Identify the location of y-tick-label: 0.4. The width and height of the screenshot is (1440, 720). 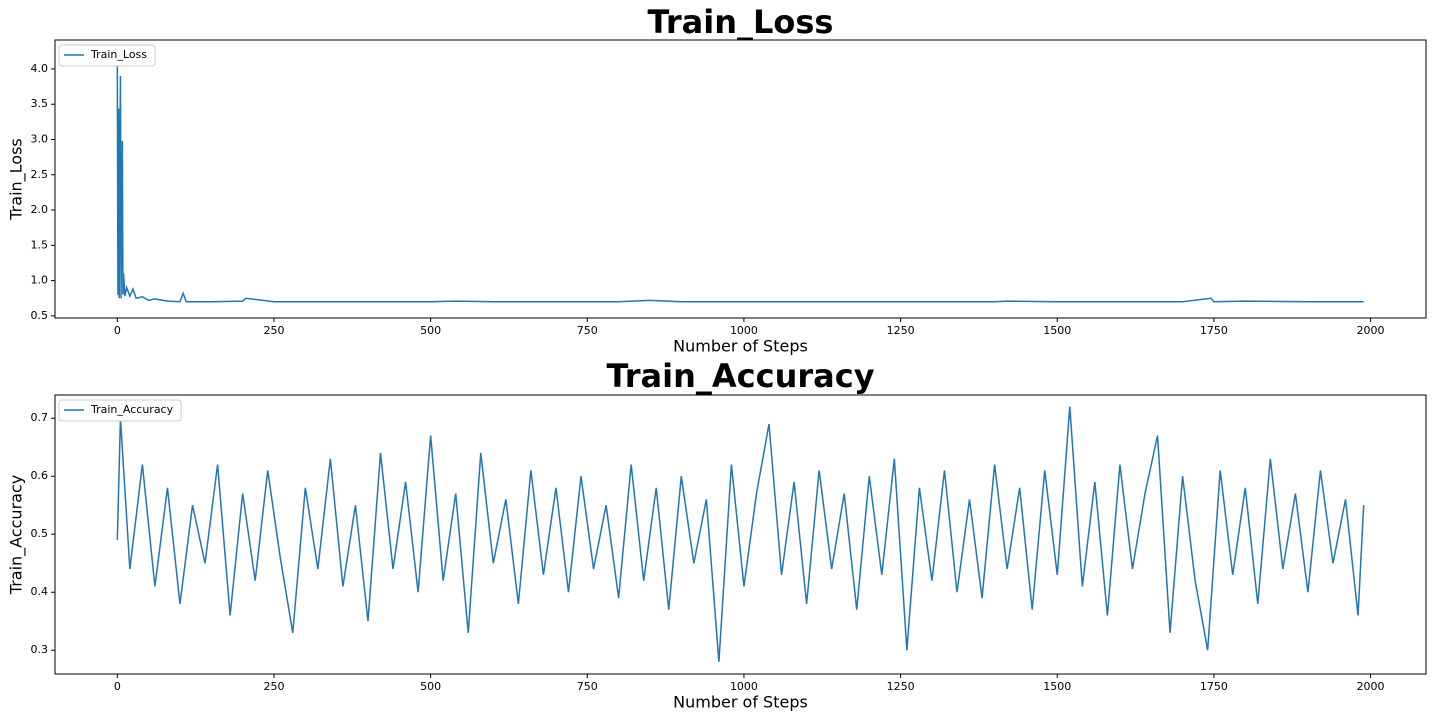
(40, 591).